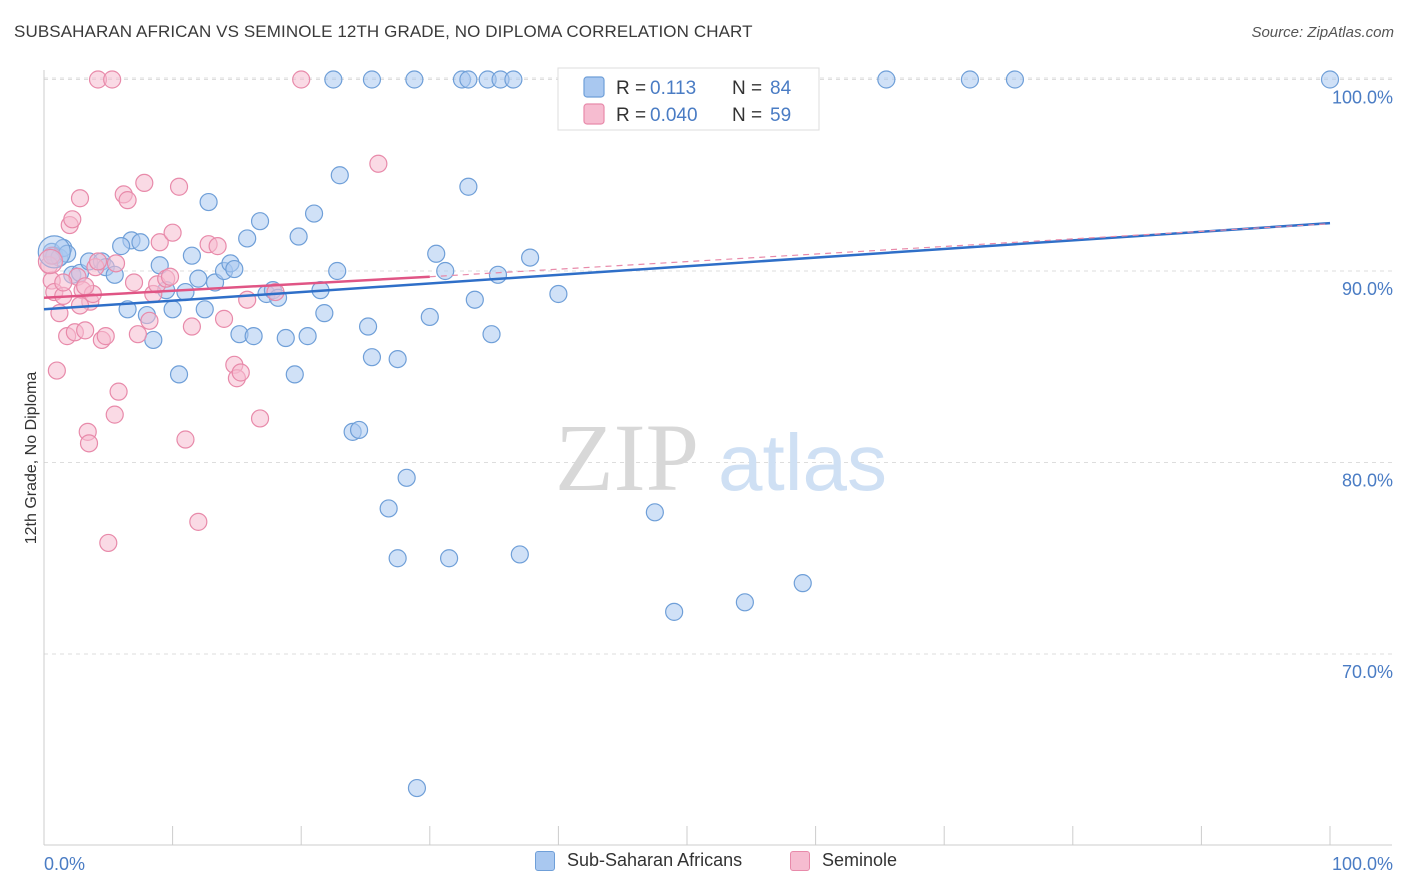 The image size is (1406, 892). What do you see at coordinates (802, 462) in the screenshot?
I see `watermark-atlas: atlas` at bounding box center [802, 462].